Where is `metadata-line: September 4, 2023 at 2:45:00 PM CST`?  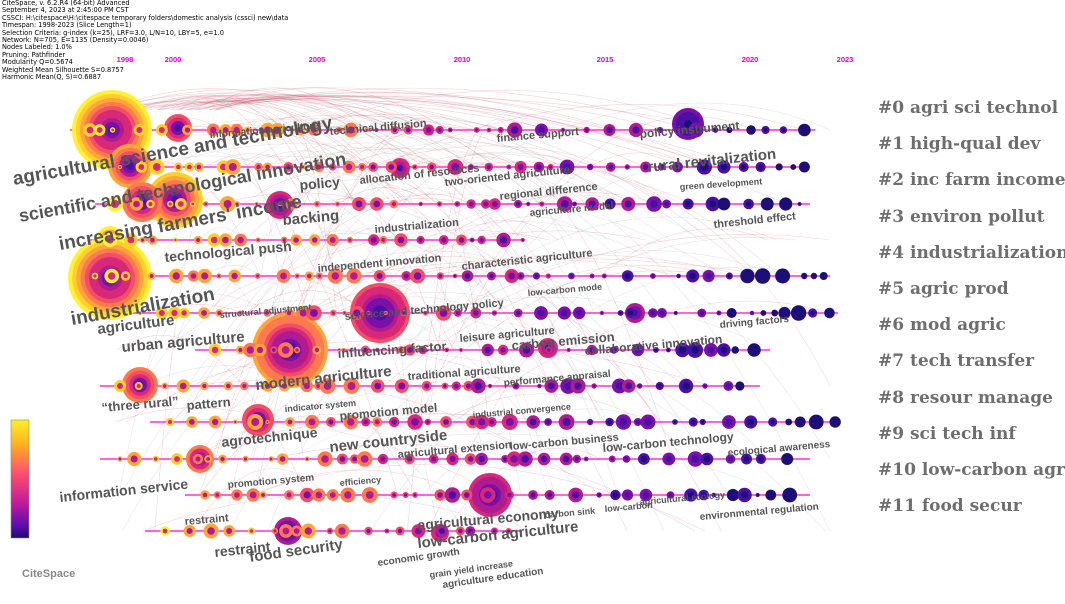 metadata-line: September 4, 2023 at 2:45:00 PM CST is located at coordinates (65, 10).